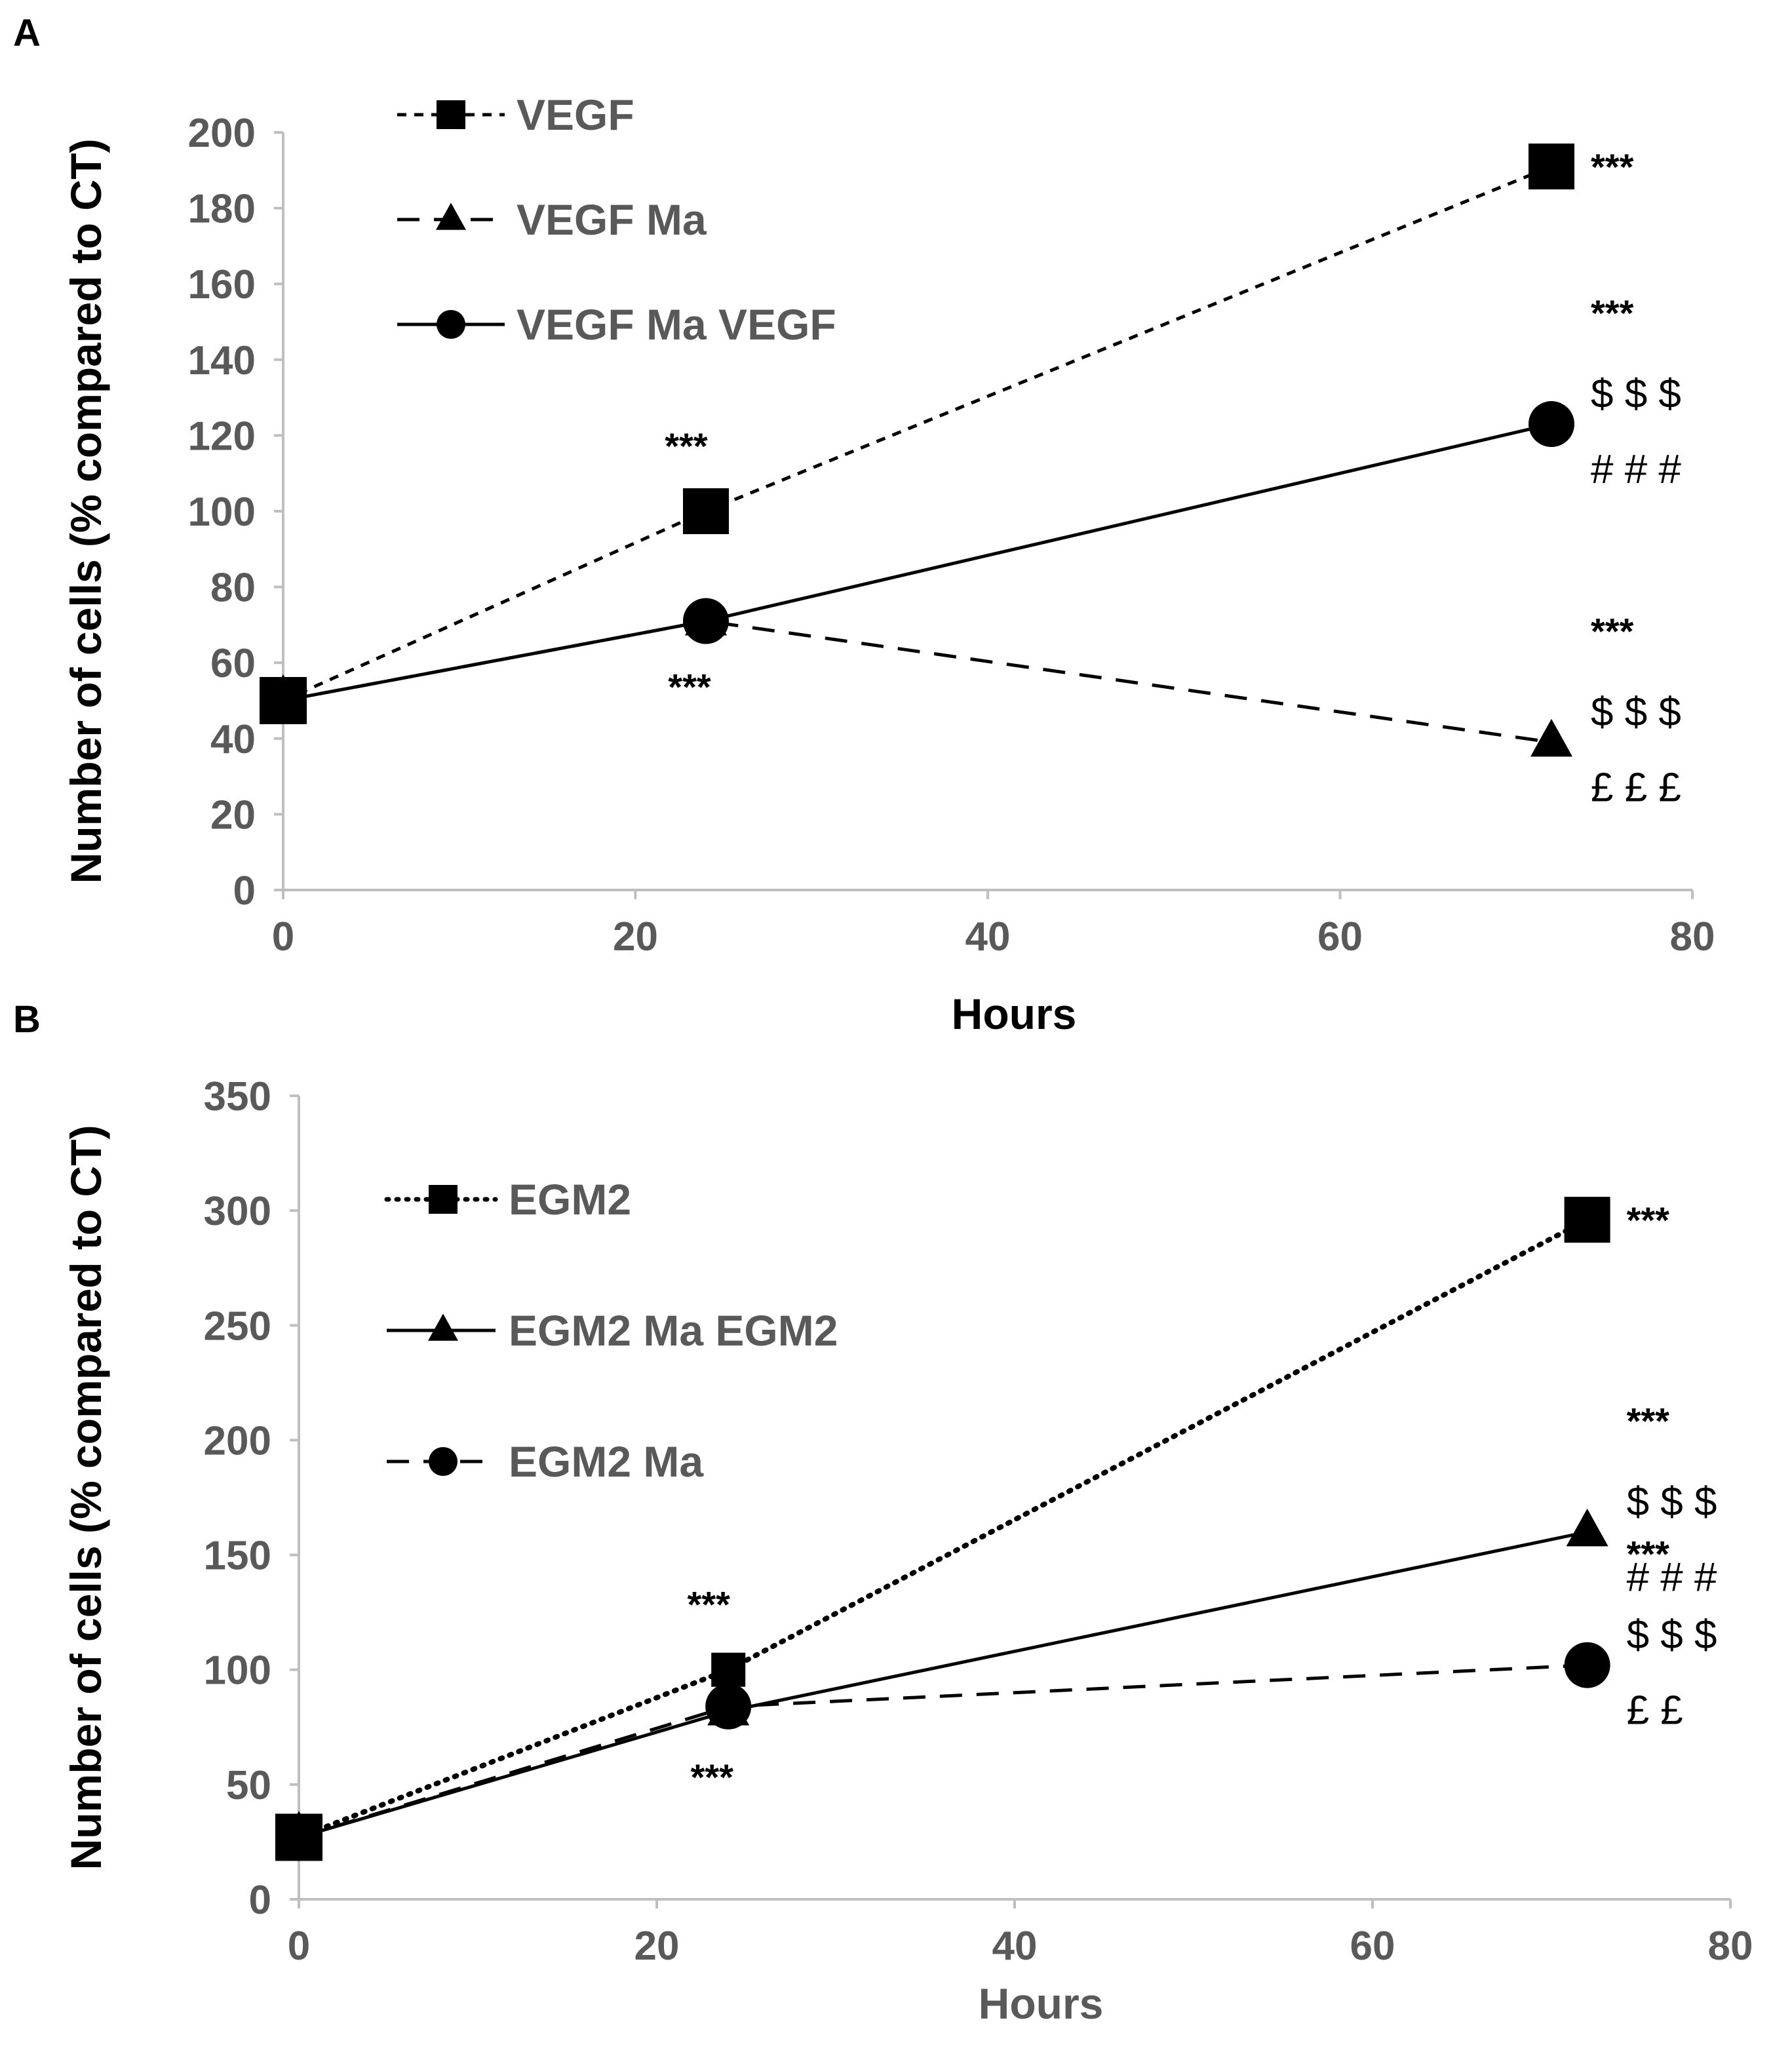 This screenshot has height=2052, width=1792. I want to click on y-tick-label: 250, so click(237, 1326).